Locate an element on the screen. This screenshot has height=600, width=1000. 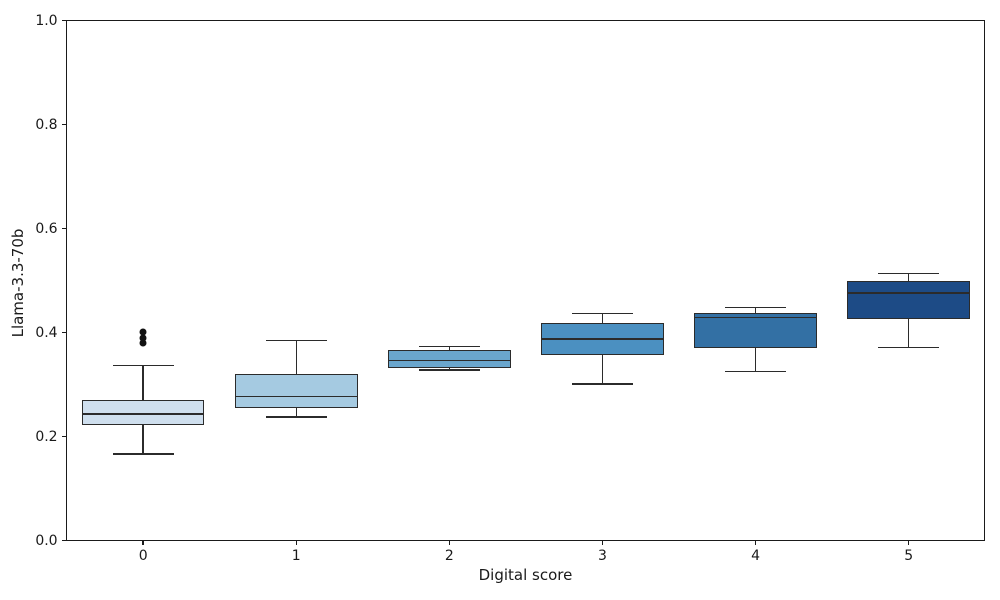
y-tick-label: 0.0 is located at coordinates (46, 540).